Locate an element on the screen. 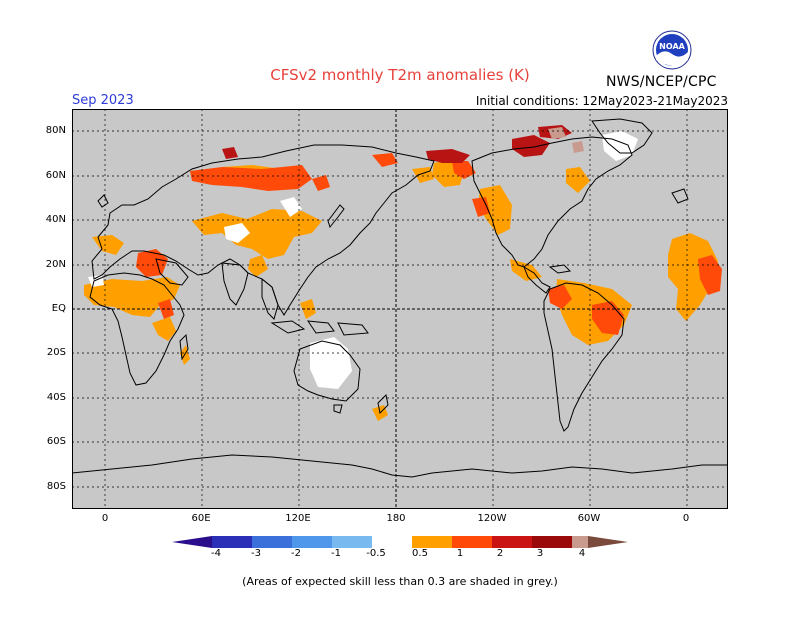 This screenshot has height=618, width=800. lon-label-0: 0 is located at coordinates (105, 518).